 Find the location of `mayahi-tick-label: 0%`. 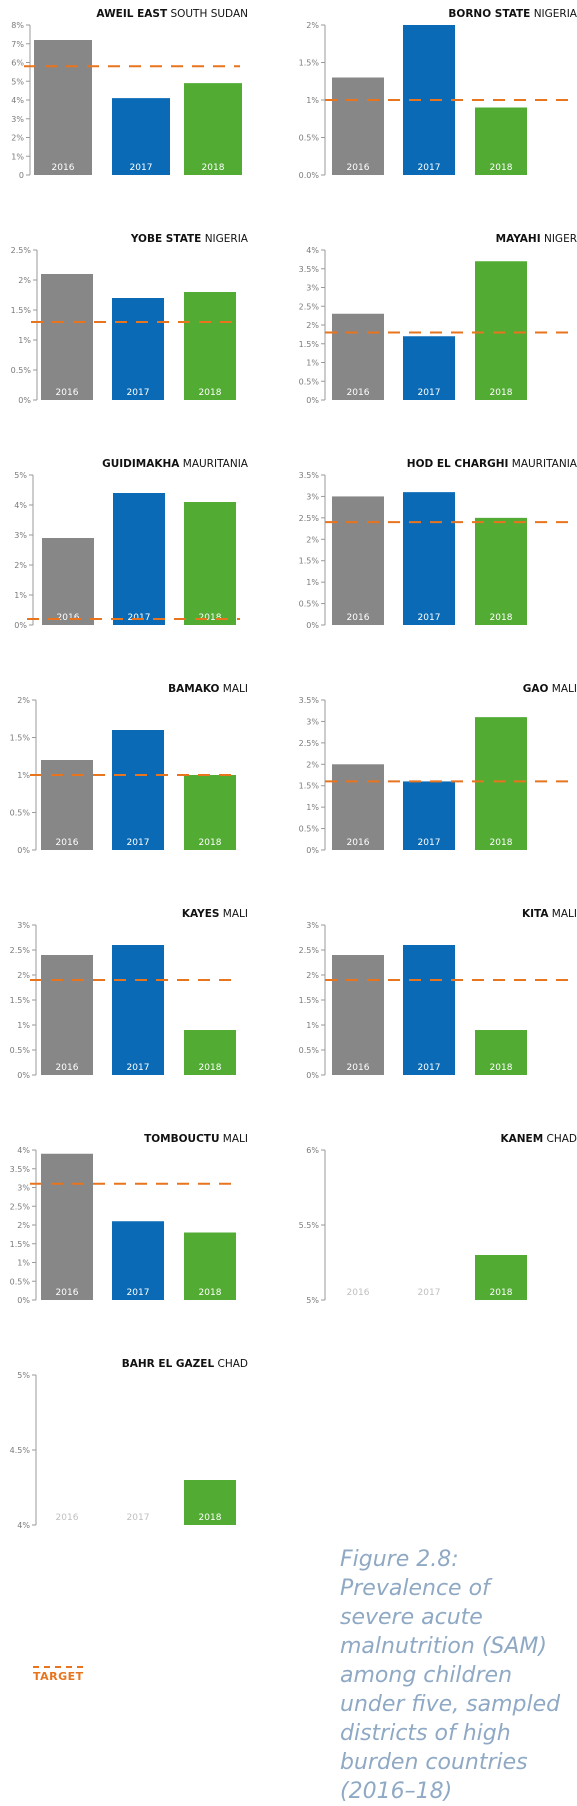

mayahi-tick-label: 0% is located at coordinates (312, 400).